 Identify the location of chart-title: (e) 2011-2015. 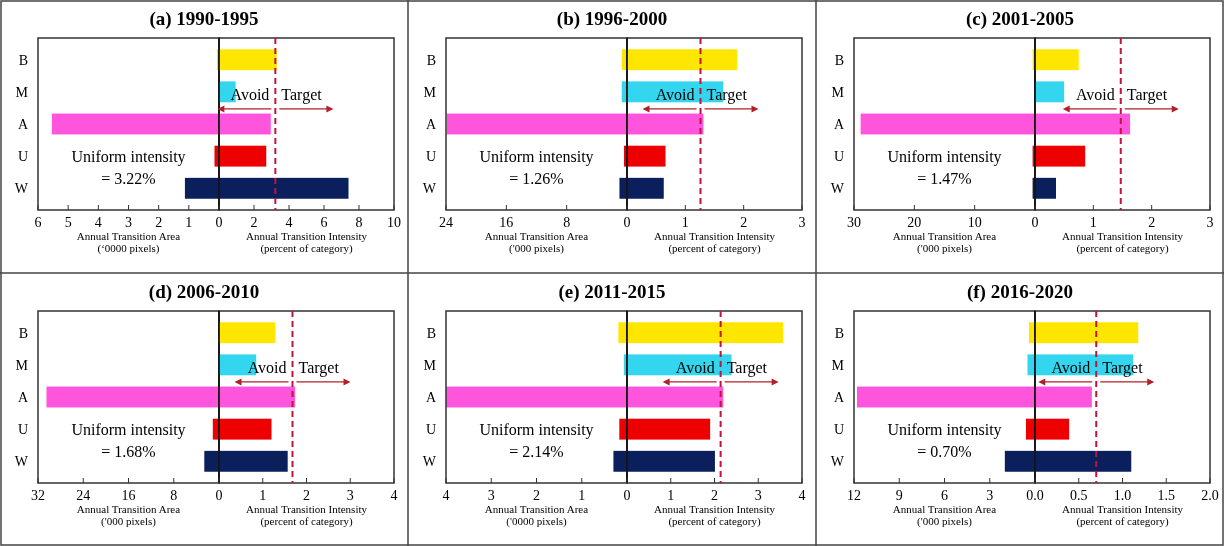
(612, 292).